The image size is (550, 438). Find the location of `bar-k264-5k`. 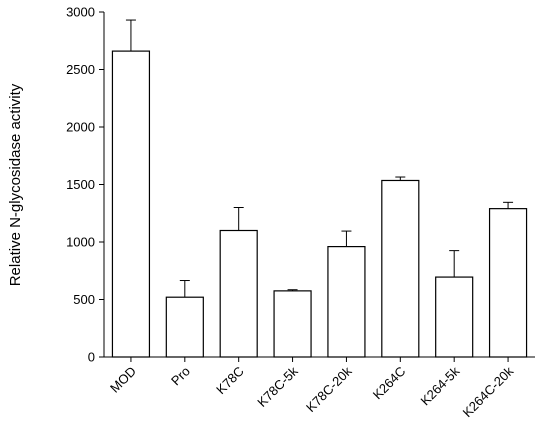

bar-k264-5k is located at coordinates (454, 317).